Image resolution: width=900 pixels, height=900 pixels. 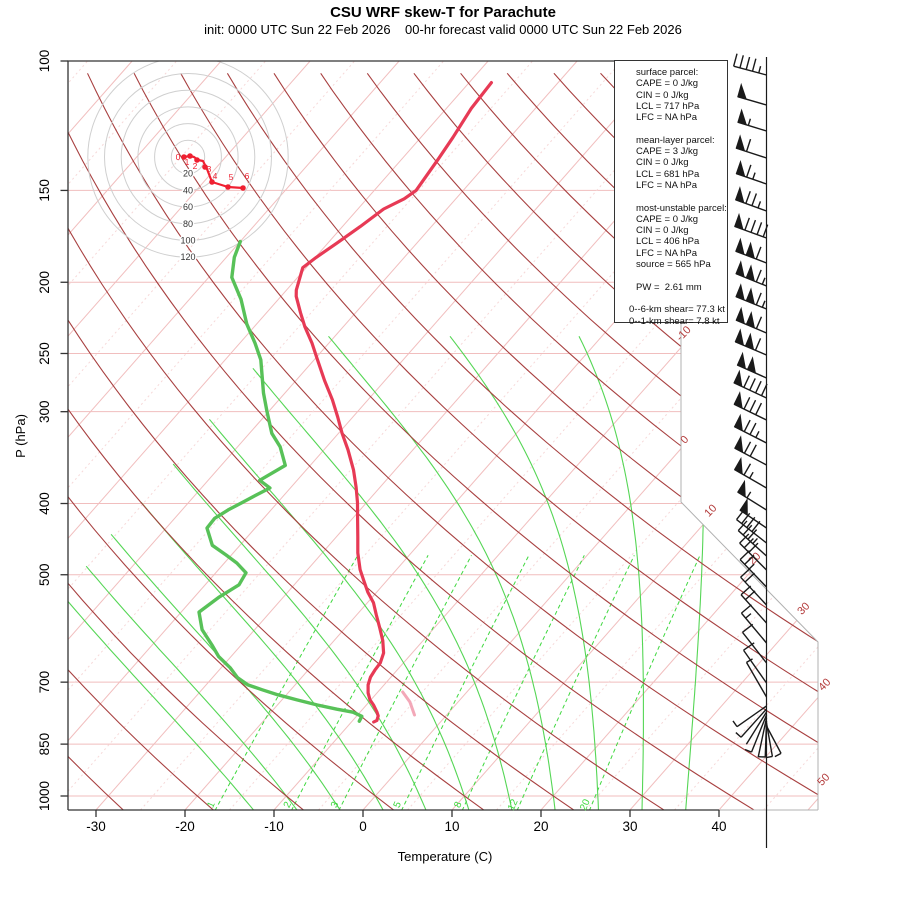 I want to click on hodograph-ring-label: 80, so click(x=188, y=224).